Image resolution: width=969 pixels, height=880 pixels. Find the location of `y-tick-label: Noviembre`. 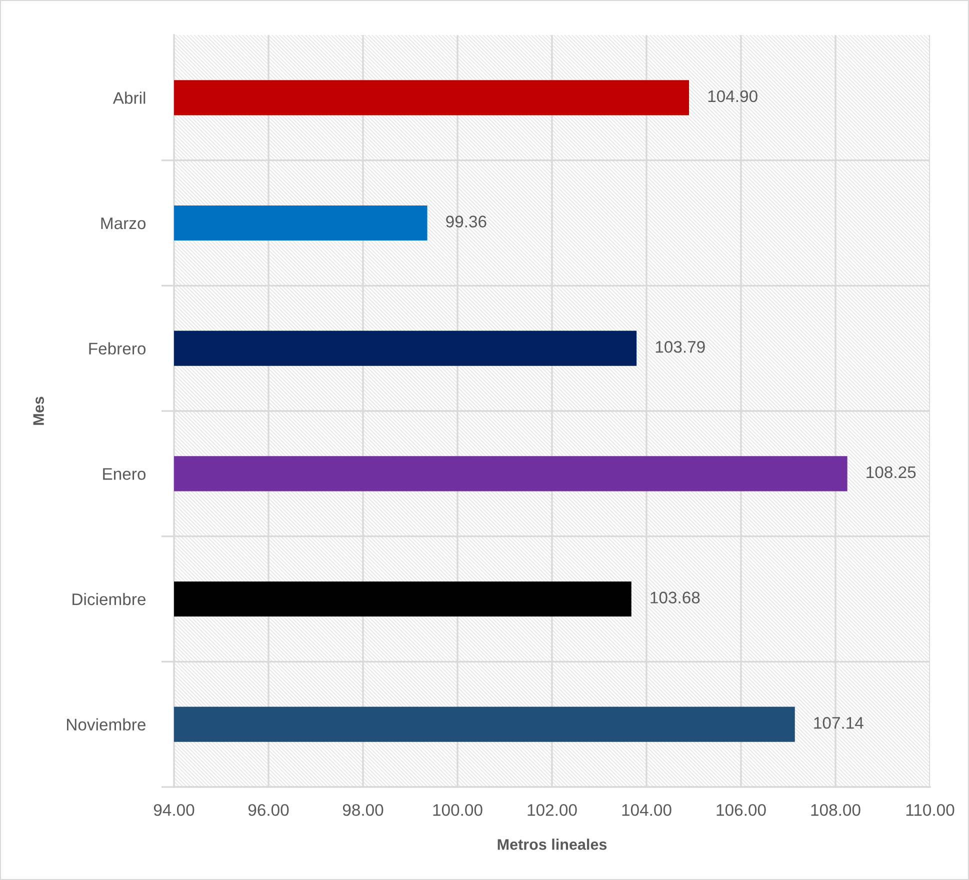

y-tick-label: Noviembre is located at coordinates (106, 724).